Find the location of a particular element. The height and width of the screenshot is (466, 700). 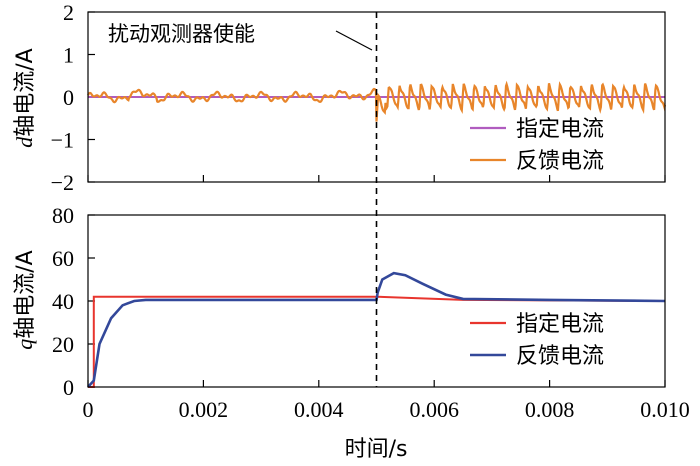

top-y-tick-label: 2 is located at coordinates (68, 12).